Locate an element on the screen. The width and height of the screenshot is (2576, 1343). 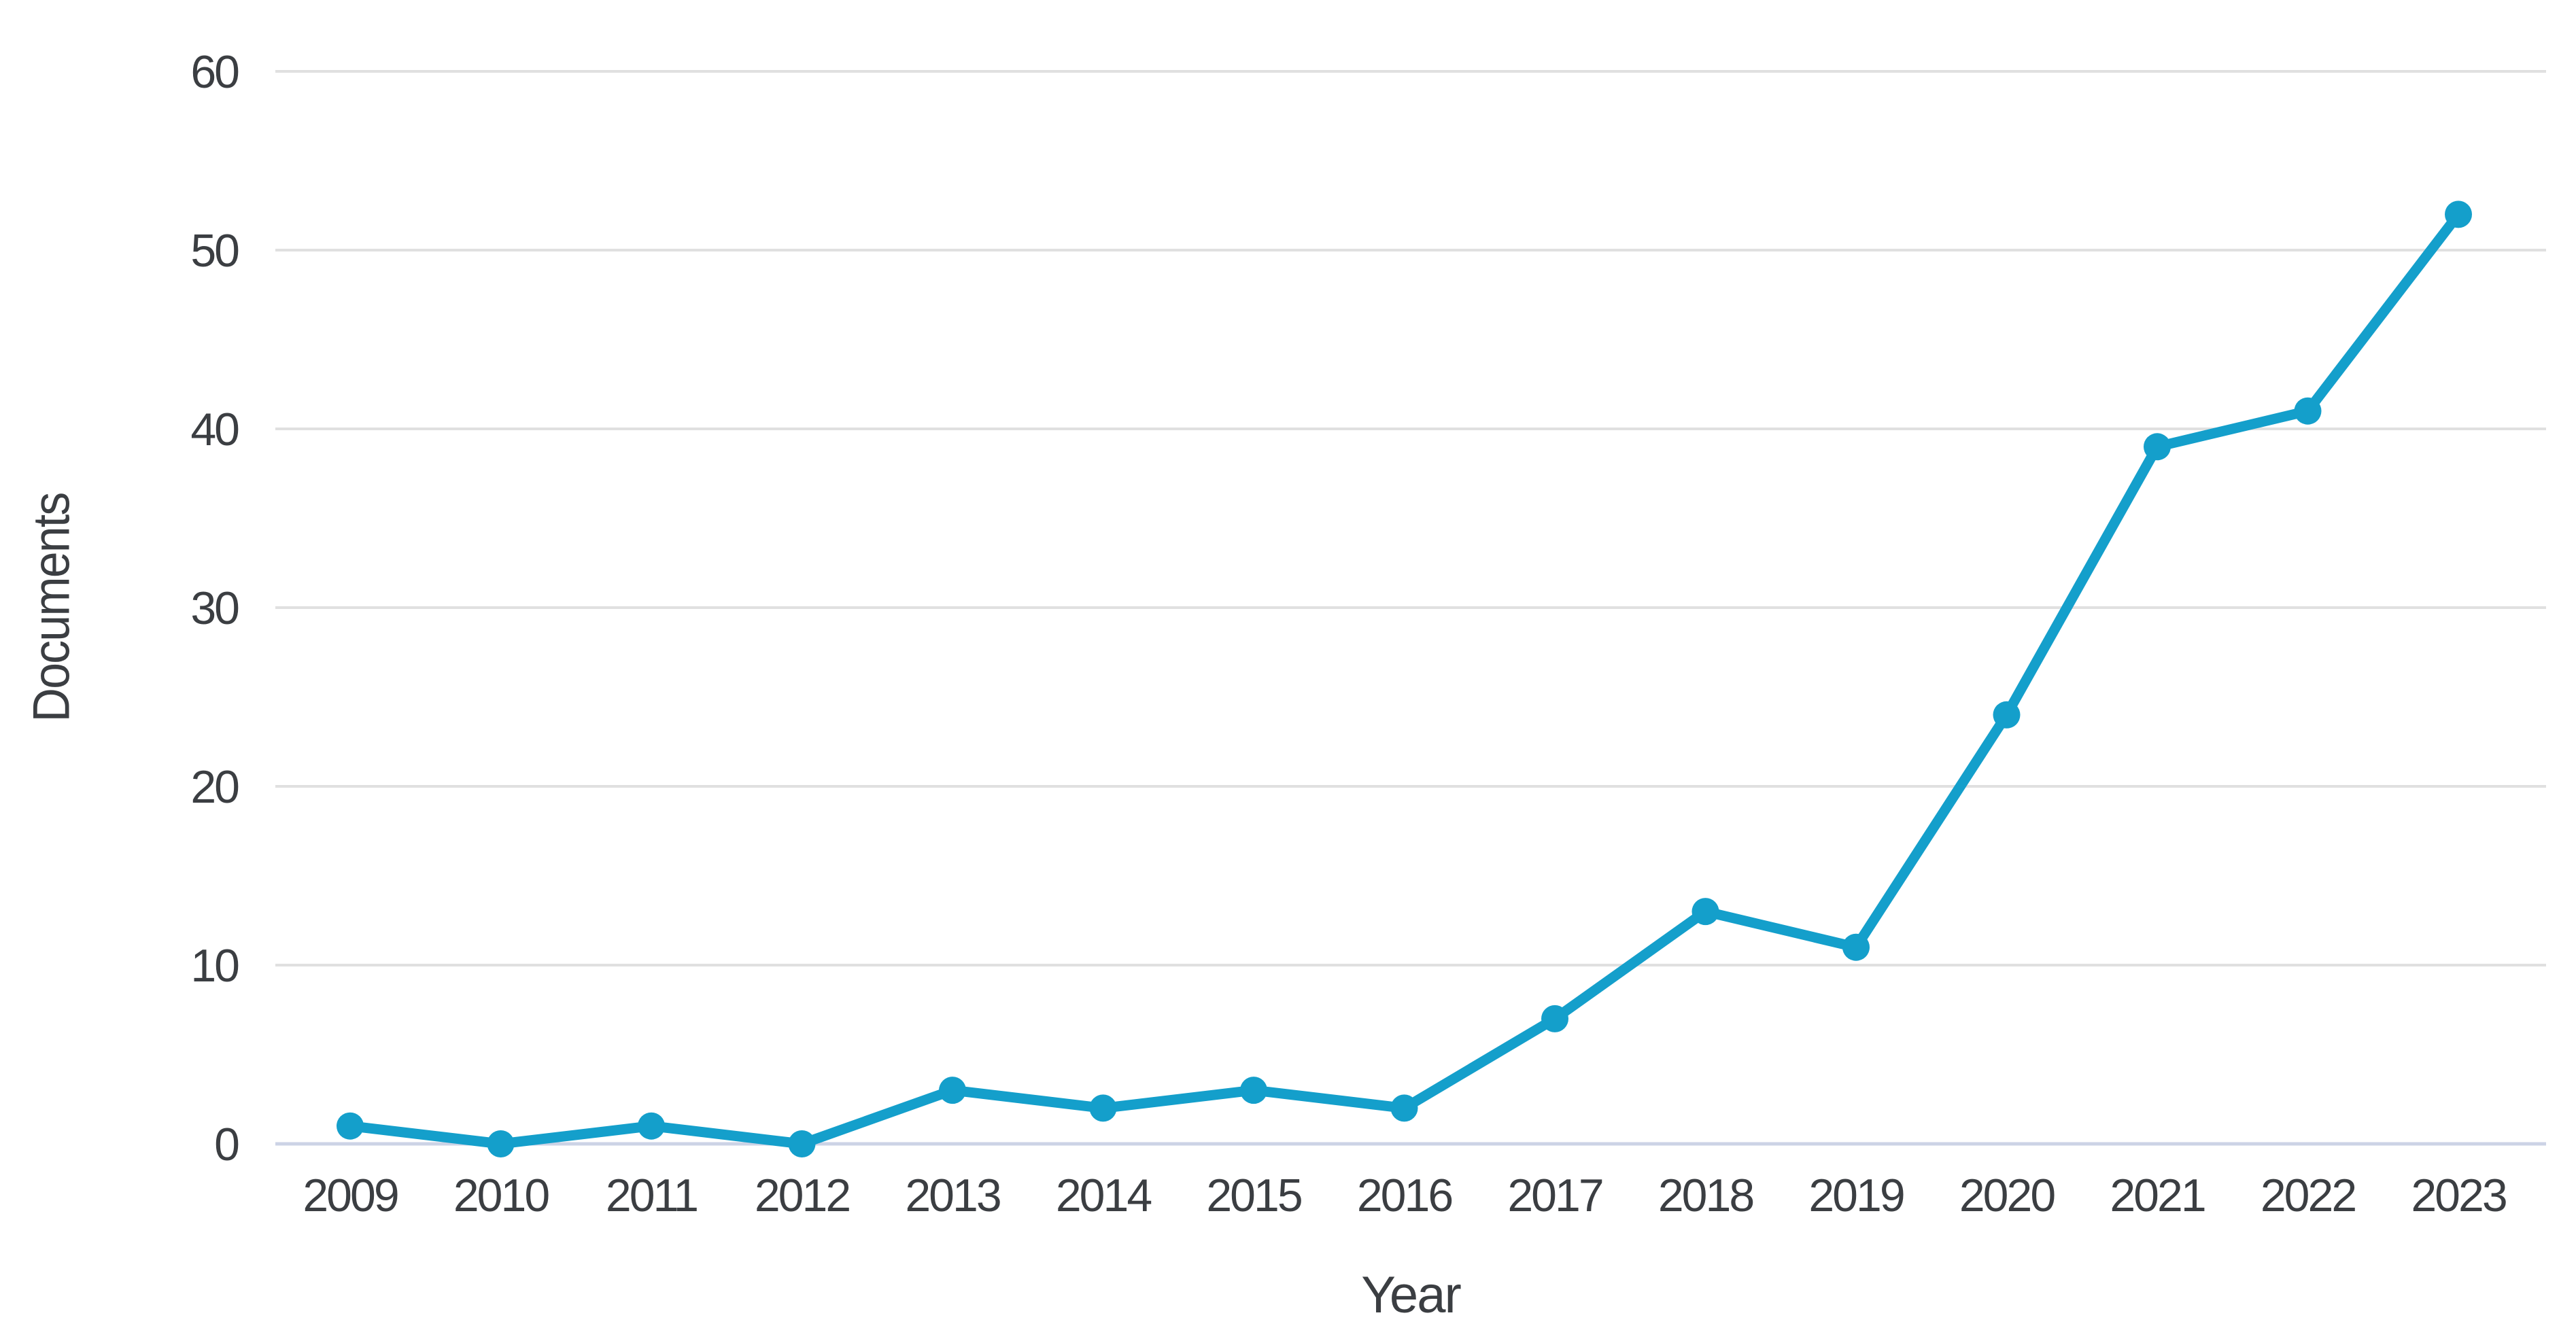
data-point-2016 is located at coordinates (1404, 1108).